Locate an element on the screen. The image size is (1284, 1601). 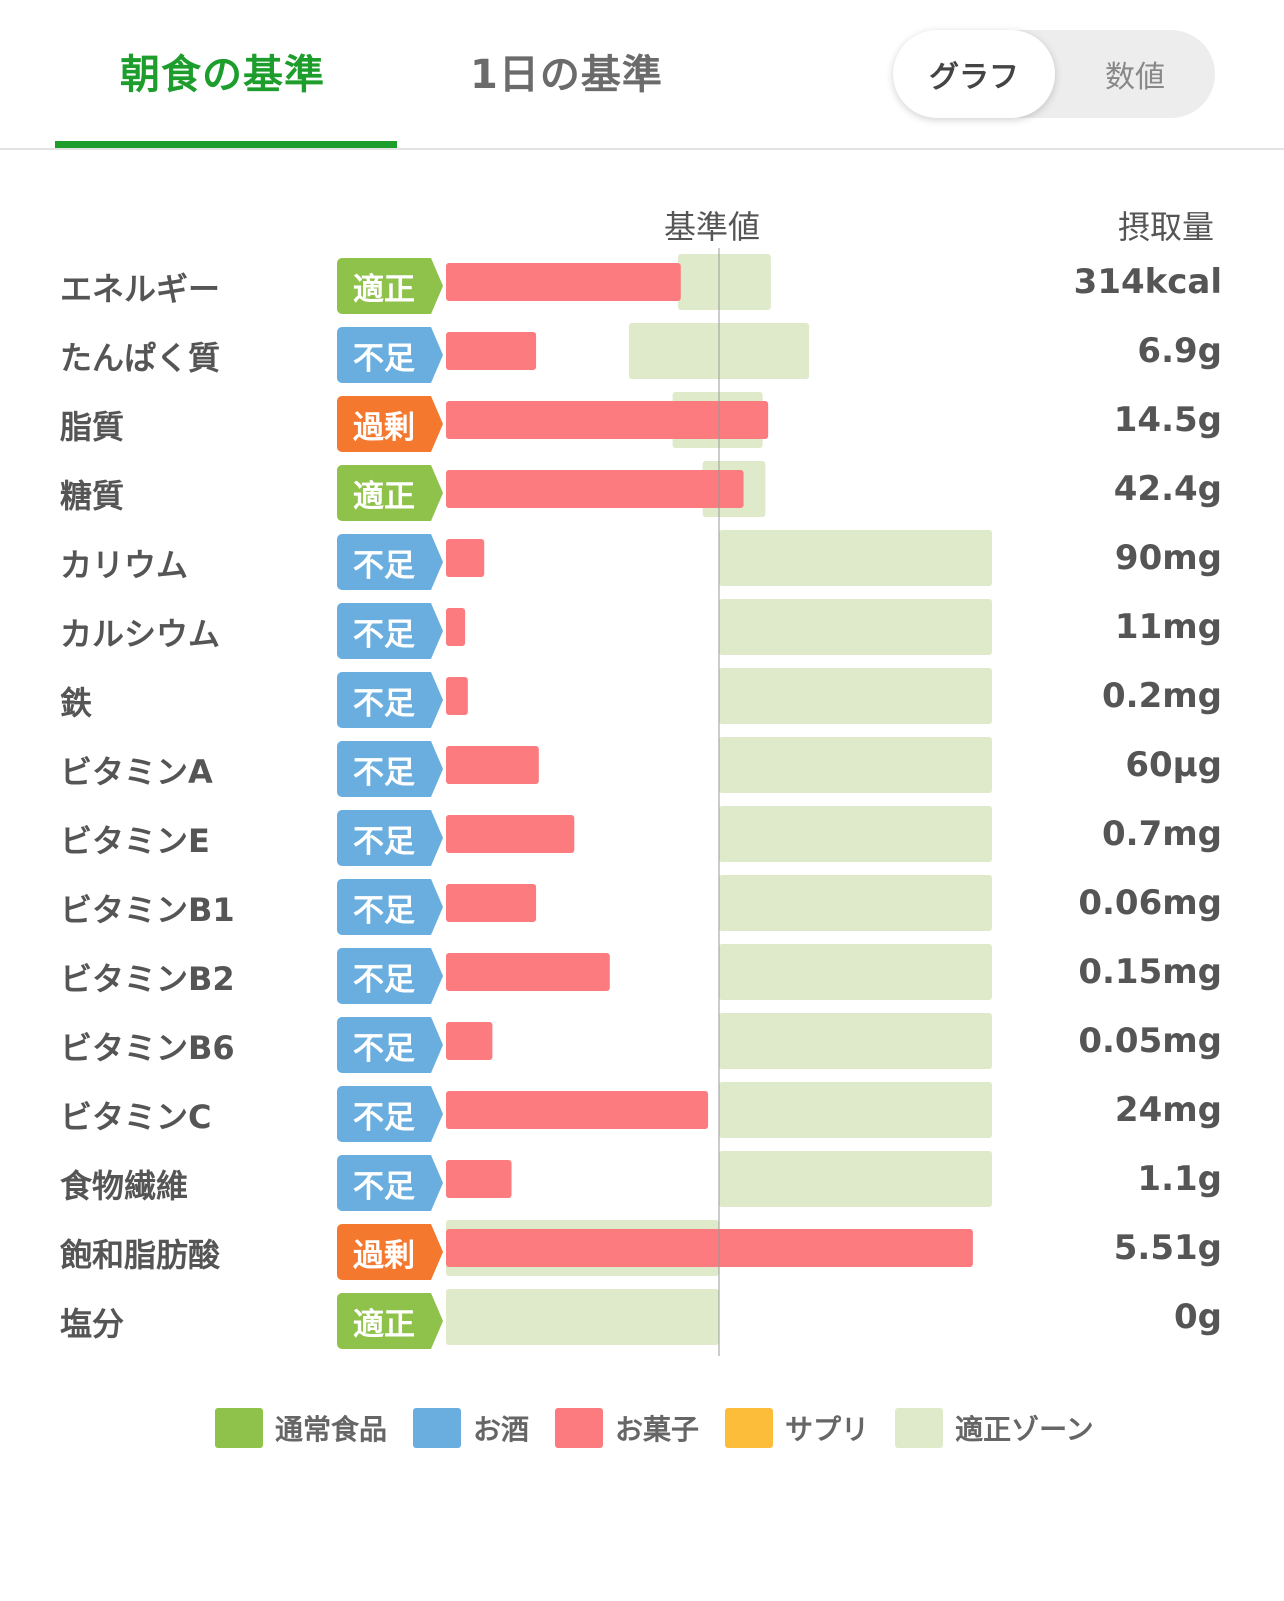
legend-item: 通常食品 is located at coordinates (301, 1428).